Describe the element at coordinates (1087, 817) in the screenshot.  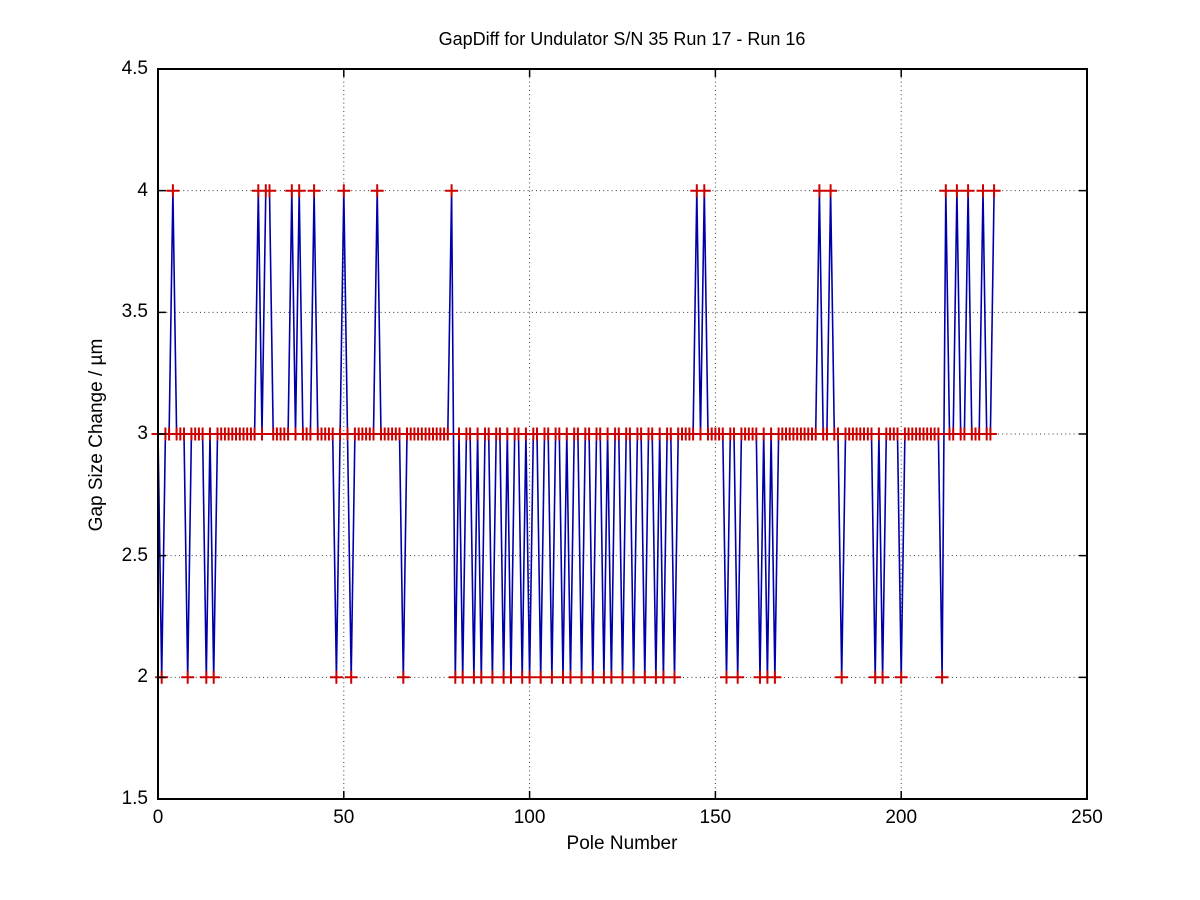
I see `x-tick-label: 250` at that location.